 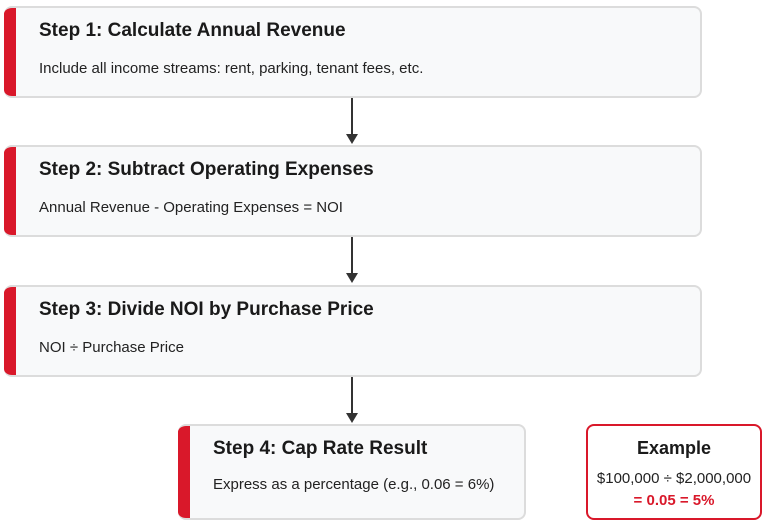 What do you see at coordinates (10, 331) in the screenshot?
I see `step-3-accent-bar` at bounding box center [10, 331].